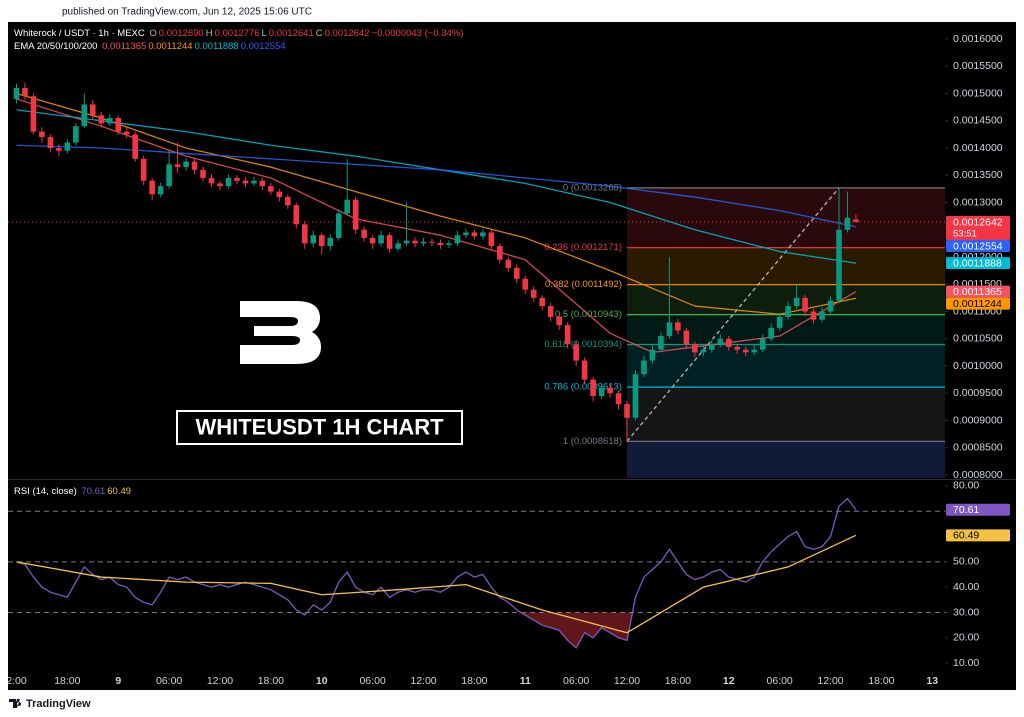 The image size is (1024, 717). What do you see at coordinates (966, 587) in the screenshot?
I see `rsi-tick-label: 40.00` at bounding box center [966, 587].